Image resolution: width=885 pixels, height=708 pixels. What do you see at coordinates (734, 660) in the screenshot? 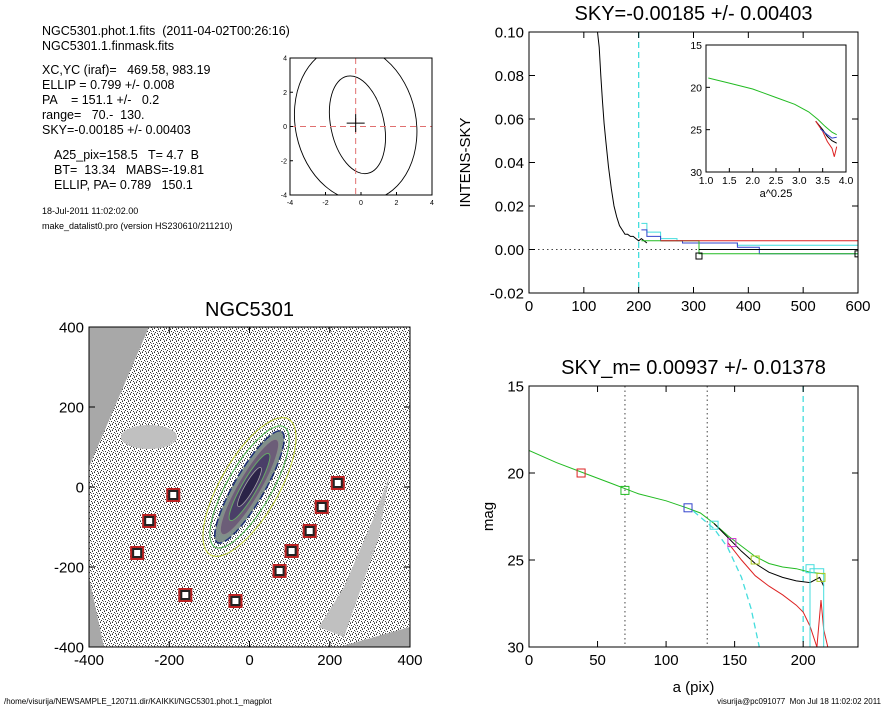
I see `mag-xtick-label: 150` at bounding box center [734, 660].